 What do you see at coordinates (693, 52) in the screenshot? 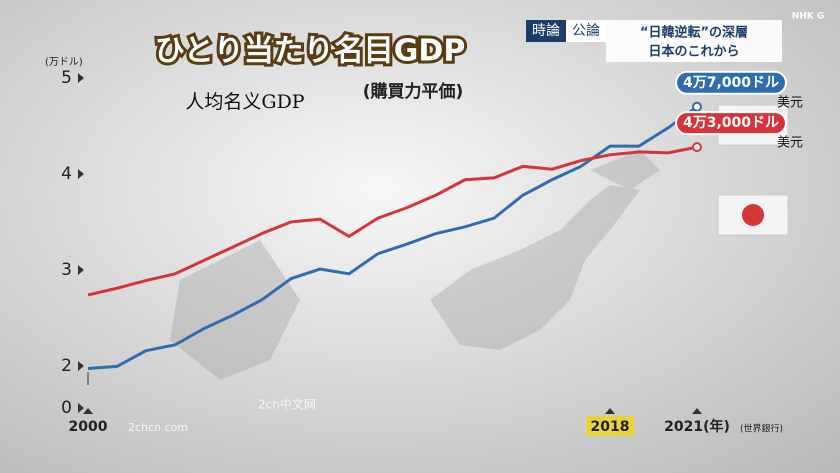
I see `program-line: 日本のこれから` at bounding box center [693, 52].